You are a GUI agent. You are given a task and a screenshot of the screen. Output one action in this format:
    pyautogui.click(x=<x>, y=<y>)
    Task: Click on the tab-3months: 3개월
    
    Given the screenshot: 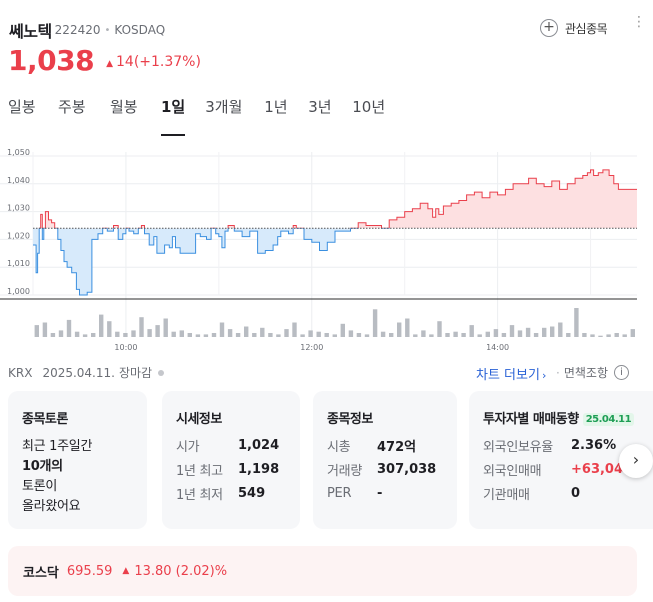 What is the action you would take?
    pyautogui.click(x=224, y=107)
    